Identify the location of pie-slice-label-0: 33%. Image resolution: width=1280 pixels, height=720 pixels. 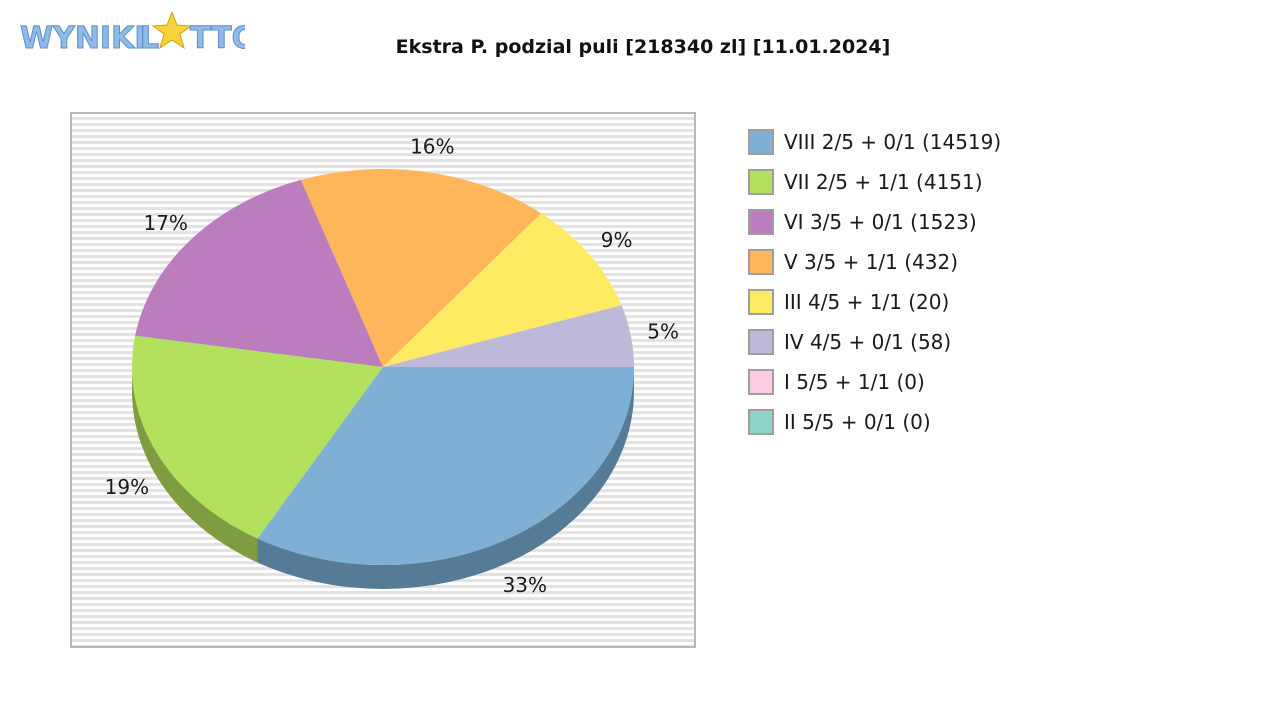
(525, 585).